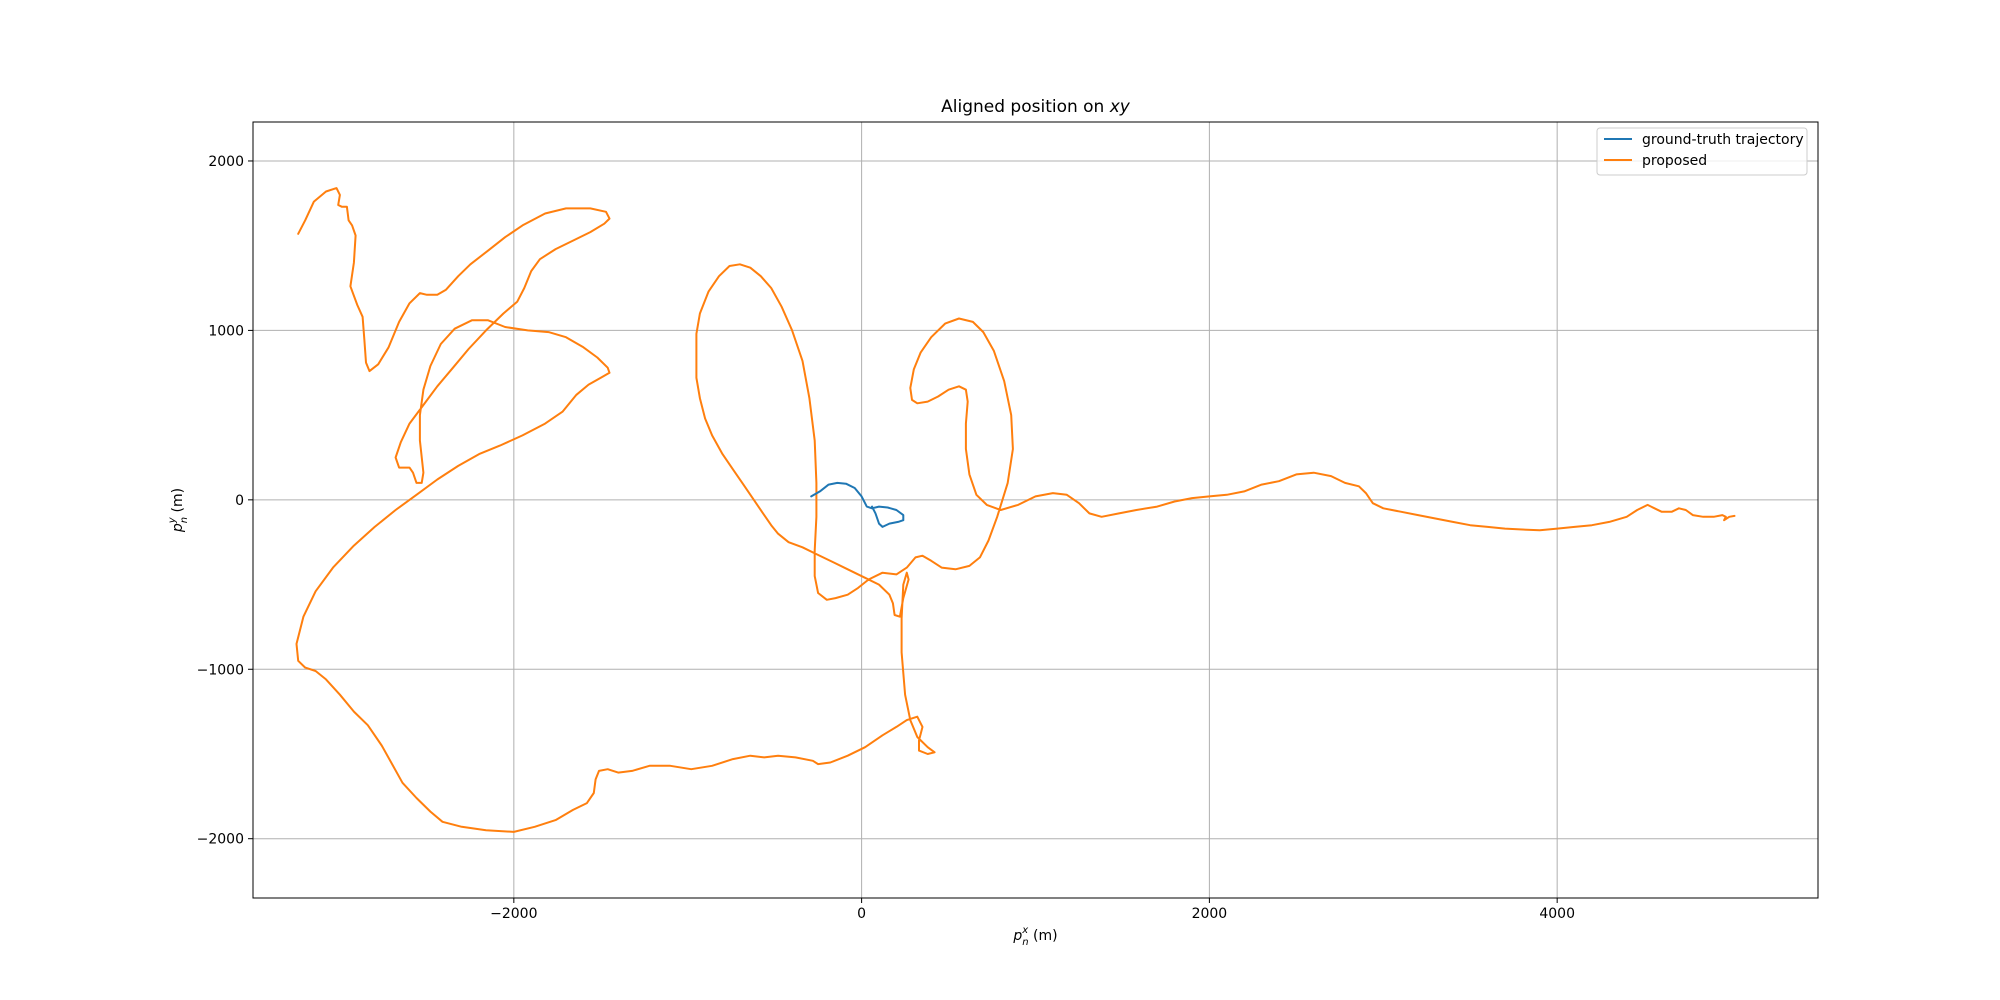 The width and height of the screenshot is (2000, 1000). Describe the element at coordinates (1034, 936) in the screenshot. I see `x-axis-label: px n (m)` at that location.